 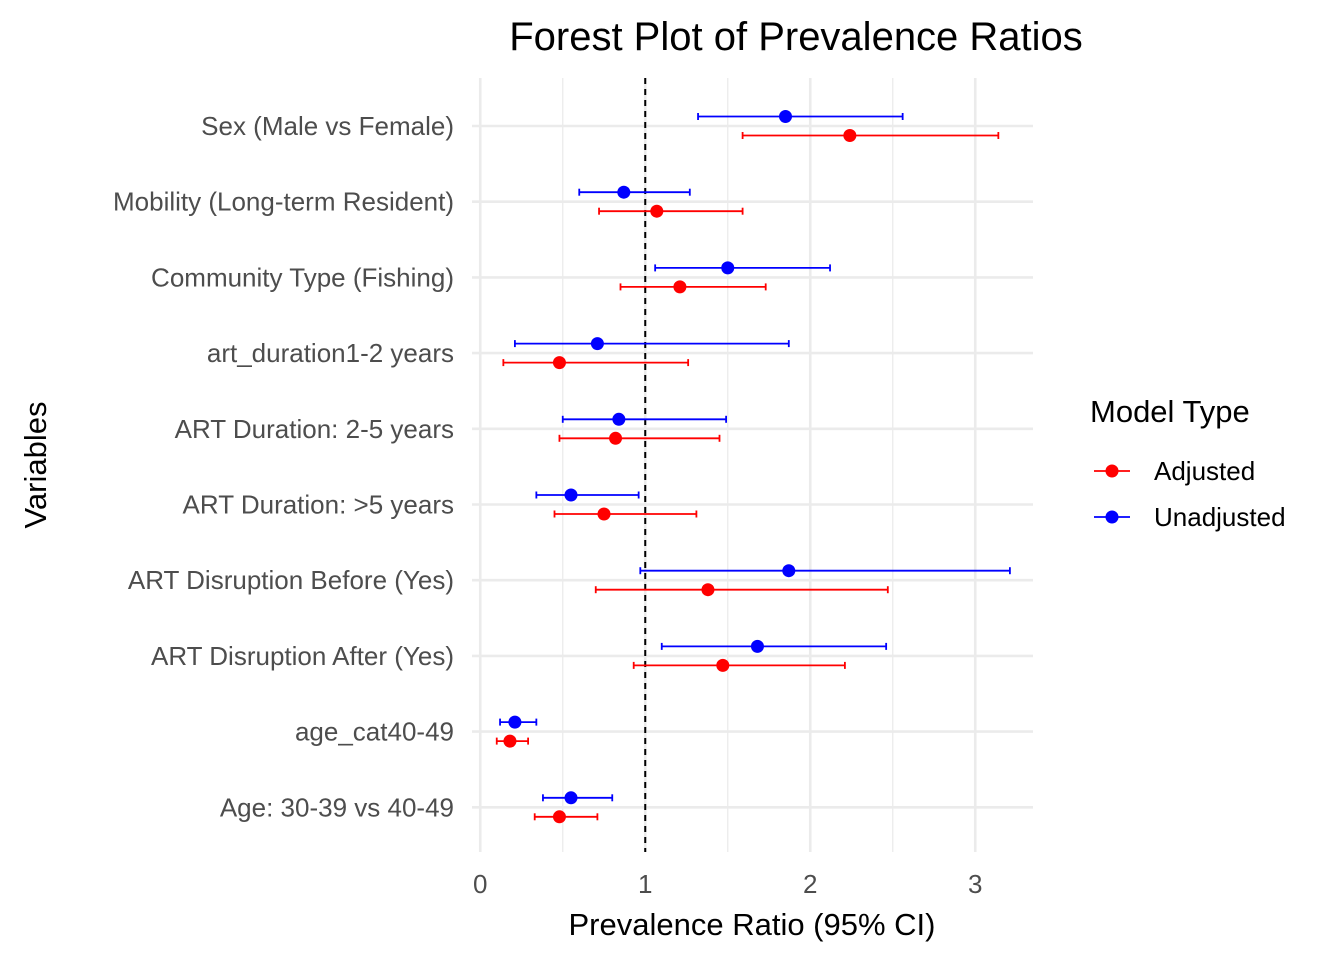 I want to click on y-tick-label: ART Duration: 2-5 years, so click(x=314, y=429).